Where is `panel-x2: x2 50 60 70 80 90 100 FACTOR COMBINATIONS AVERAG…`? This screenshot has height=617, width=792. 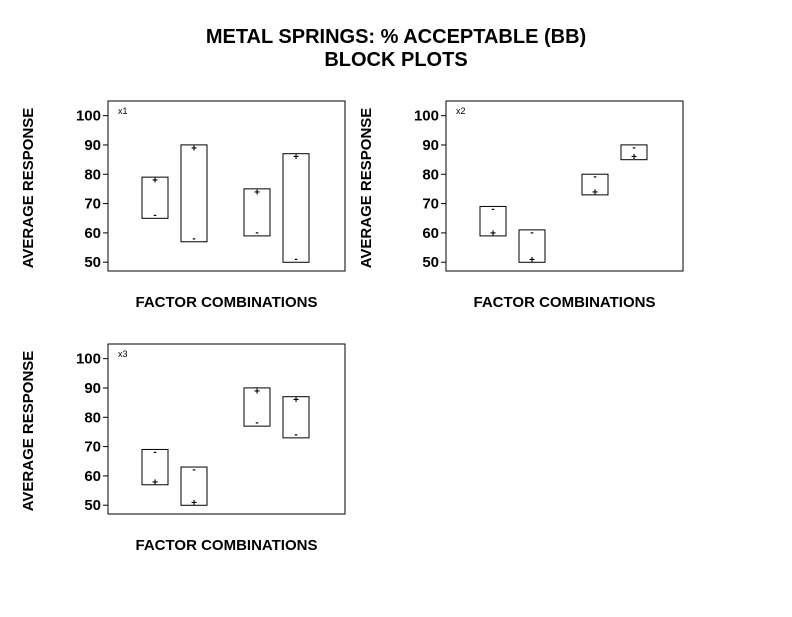
panel-x2: x2 50 60 70 80 90 100 FACTOR COMBINATIONS AVERAG… is located at coordinates (521, 205).